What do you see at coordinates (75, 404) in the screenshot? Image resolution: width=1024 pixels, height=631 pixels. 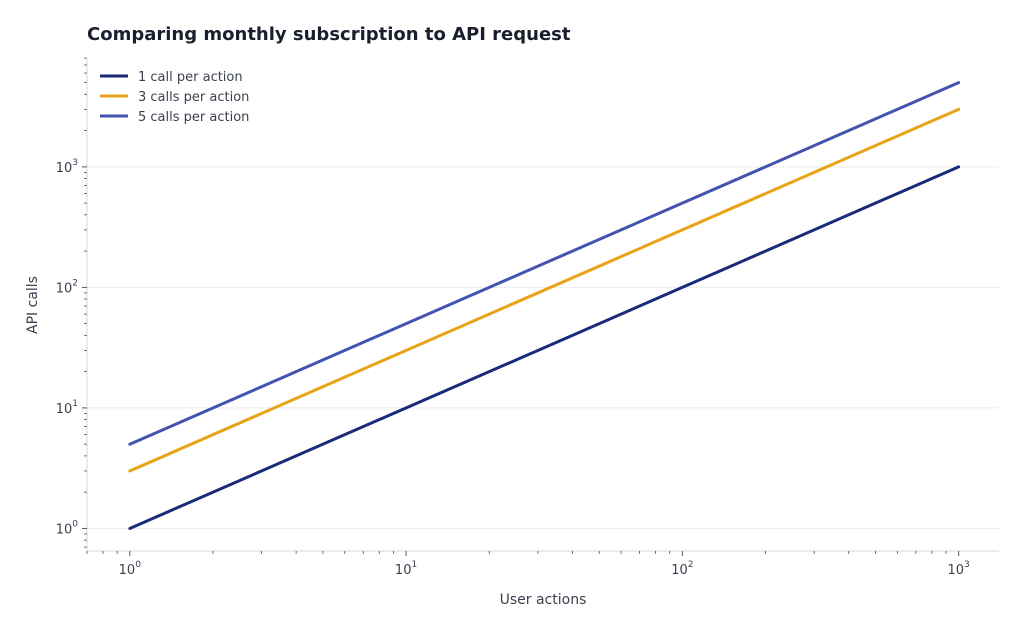 I see `y-tick-exponent: 1` at bounding box center [75, 404].